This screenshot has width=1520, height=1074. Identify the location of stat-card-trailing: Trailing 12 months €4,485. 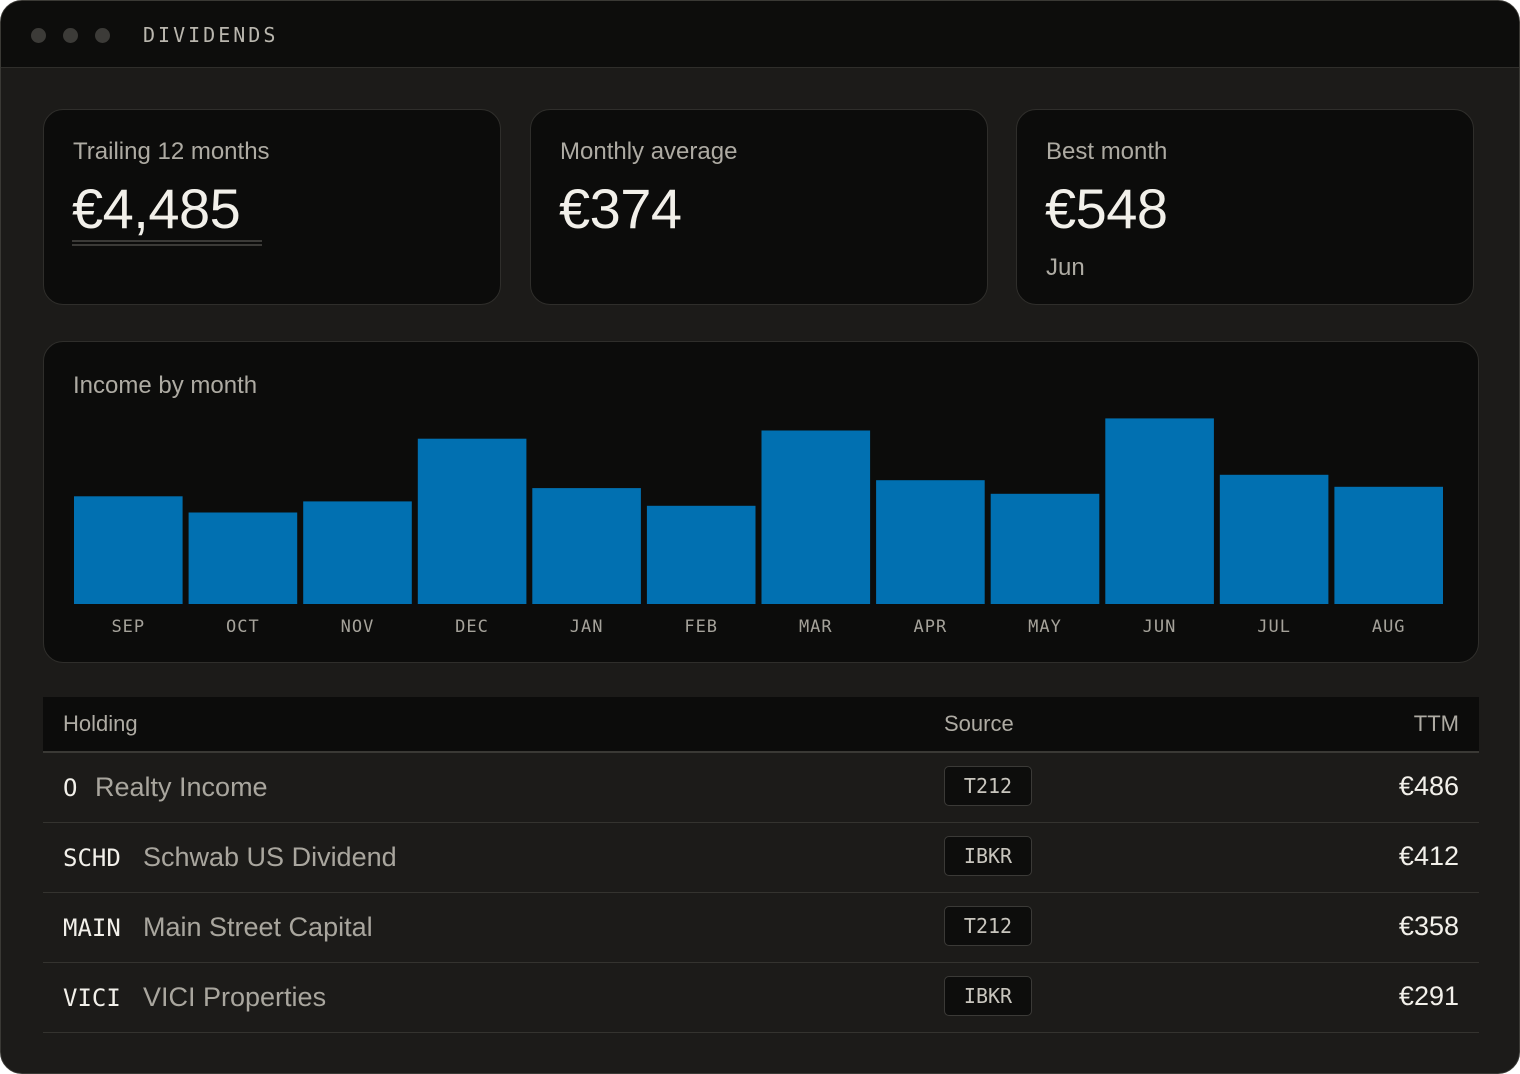
(272, 207).